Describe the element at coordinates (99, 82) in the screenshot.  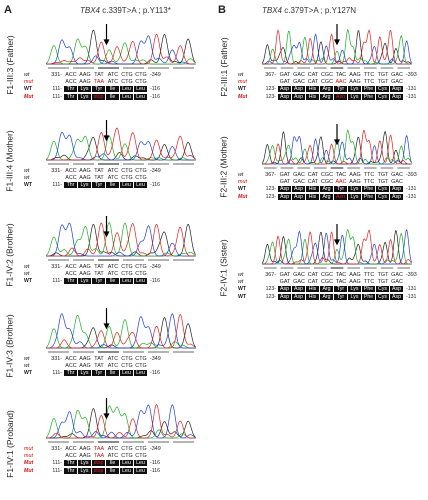
I see `codon: TAA` at that location.